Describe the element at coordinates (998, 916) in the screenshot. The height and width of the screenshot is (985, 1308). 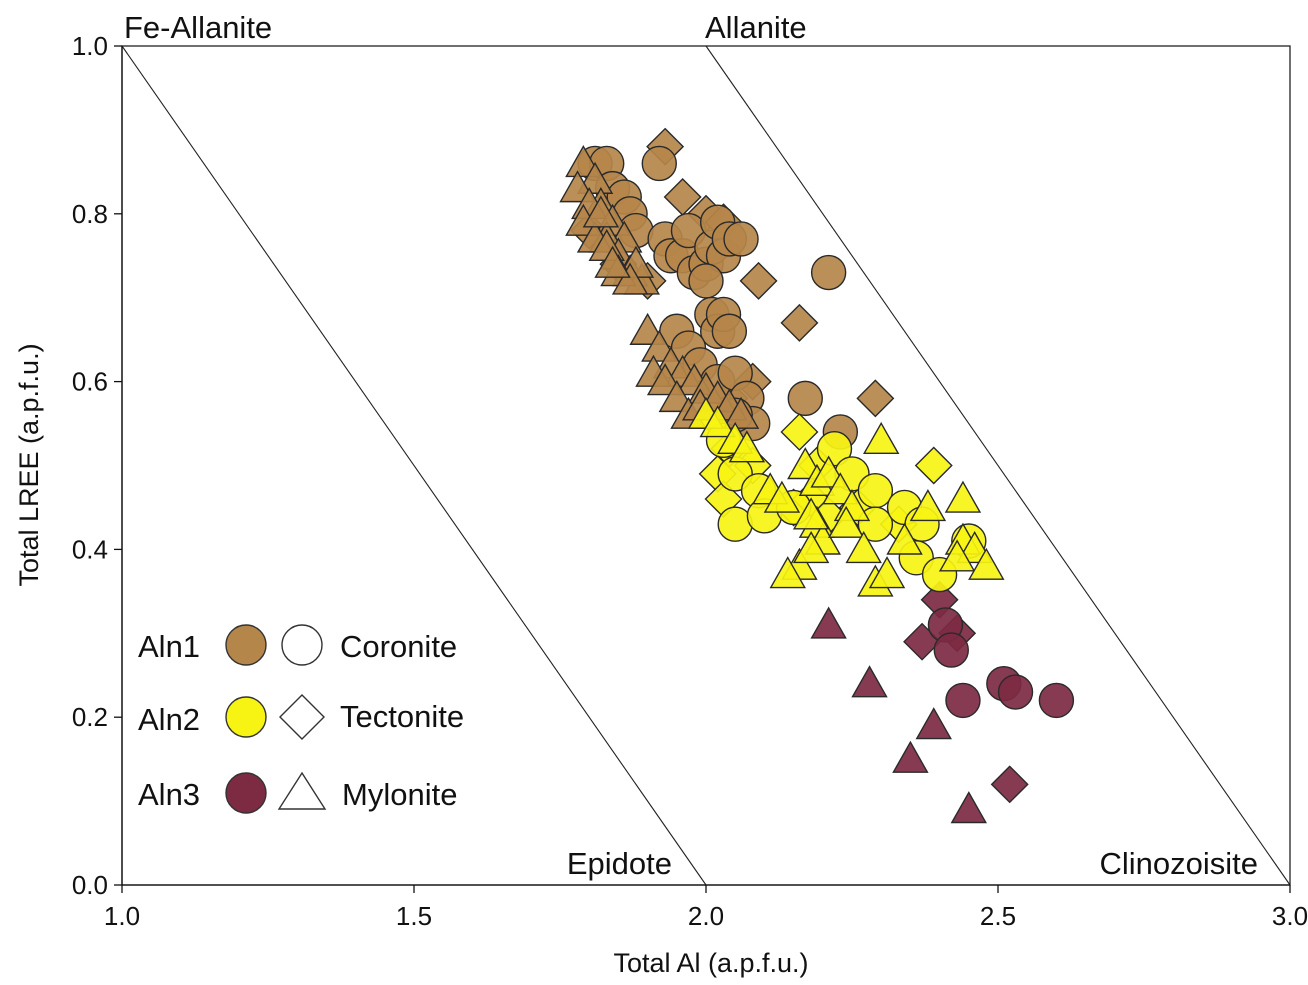
I see `x-tick-label: 2.5` at that location.